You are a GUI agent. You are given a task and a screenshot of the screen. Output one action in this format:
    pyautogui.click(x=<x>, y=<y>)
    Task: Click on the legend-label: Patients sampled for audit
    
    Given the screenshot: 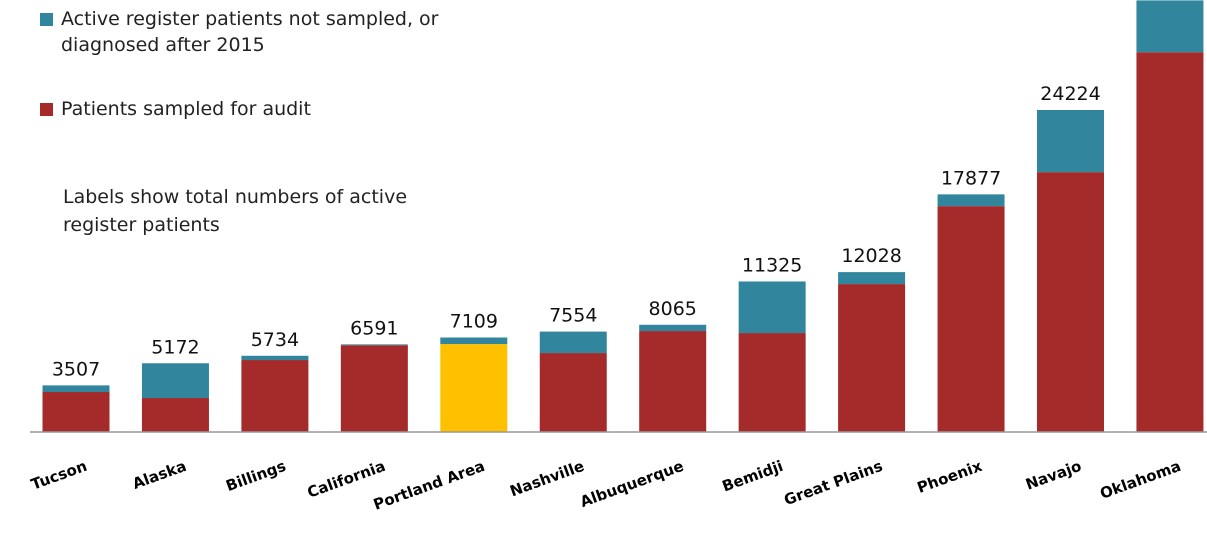 What is the action you would take?
    pyautogui.click(x=186, y=109)
    